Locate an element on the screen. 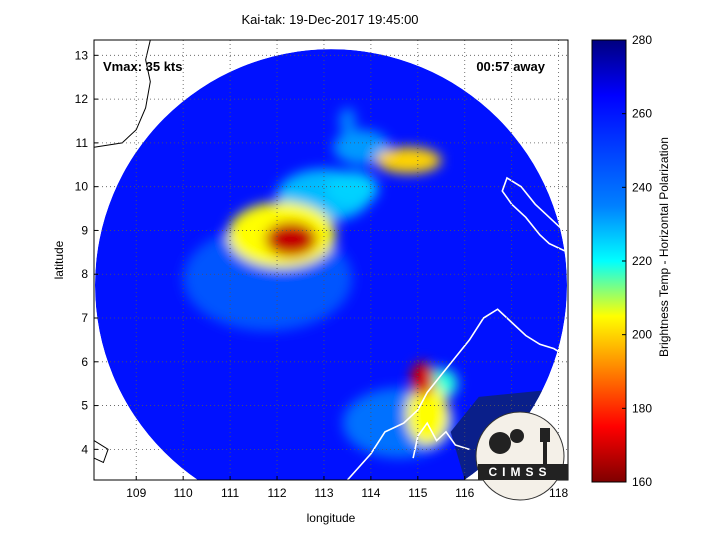 This screenshot has height=540, width=720. xtick-label-112: 112 is located at coordinates (276, 493).